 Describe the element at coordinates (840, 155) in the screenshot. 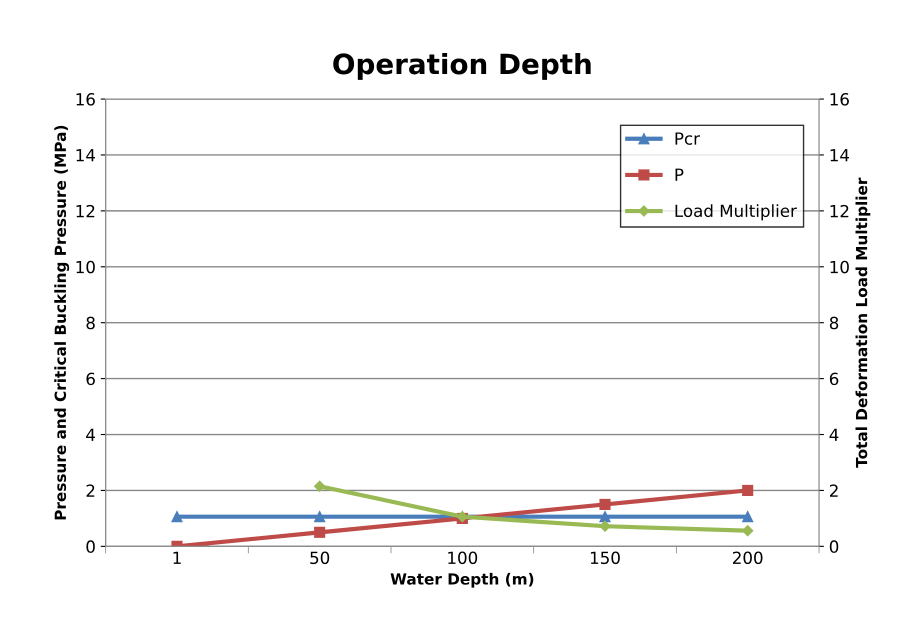

I see `y2-tick-label: 14` at that location.